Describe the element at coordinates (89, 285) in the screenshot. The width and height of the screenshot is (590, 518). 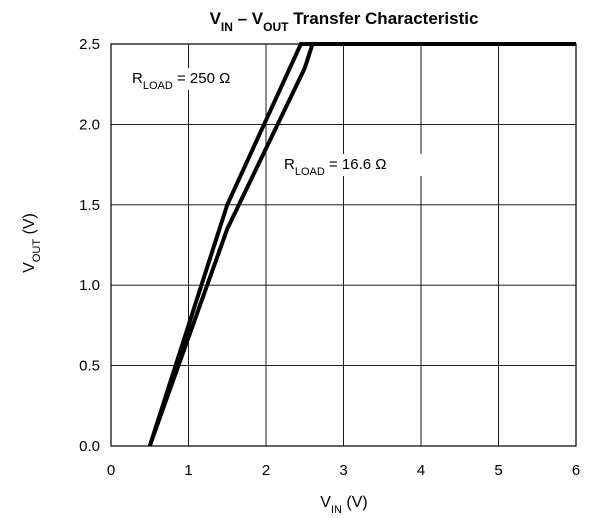
I see `y-tick-label: 1.0` at that location.